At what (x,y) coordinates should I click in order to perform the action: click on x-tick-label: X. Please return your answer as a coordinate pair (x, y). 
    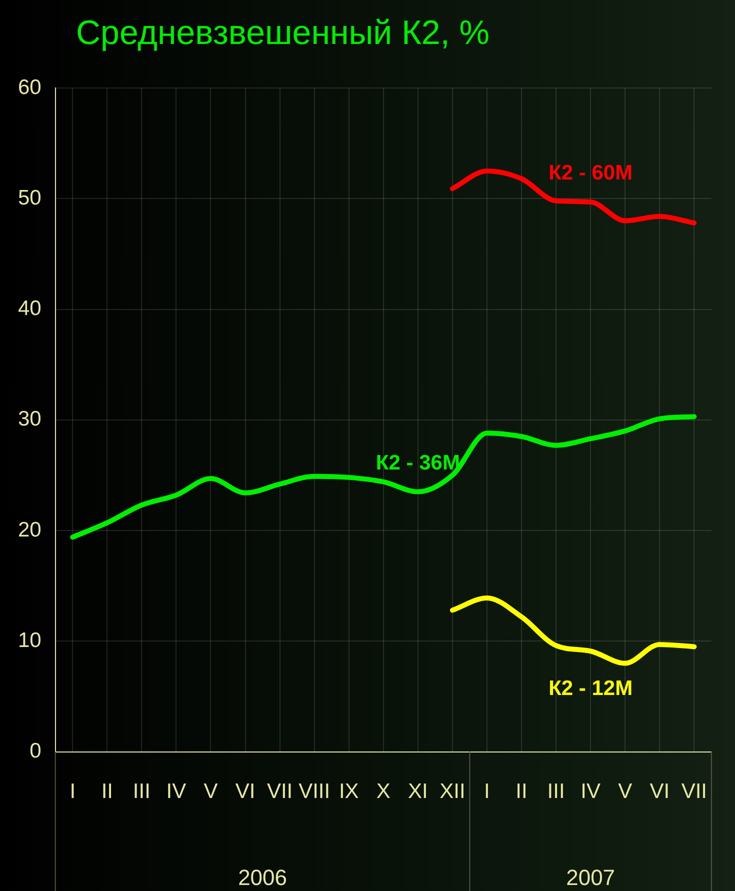
    Looking at the image, I should click on (383, 792).